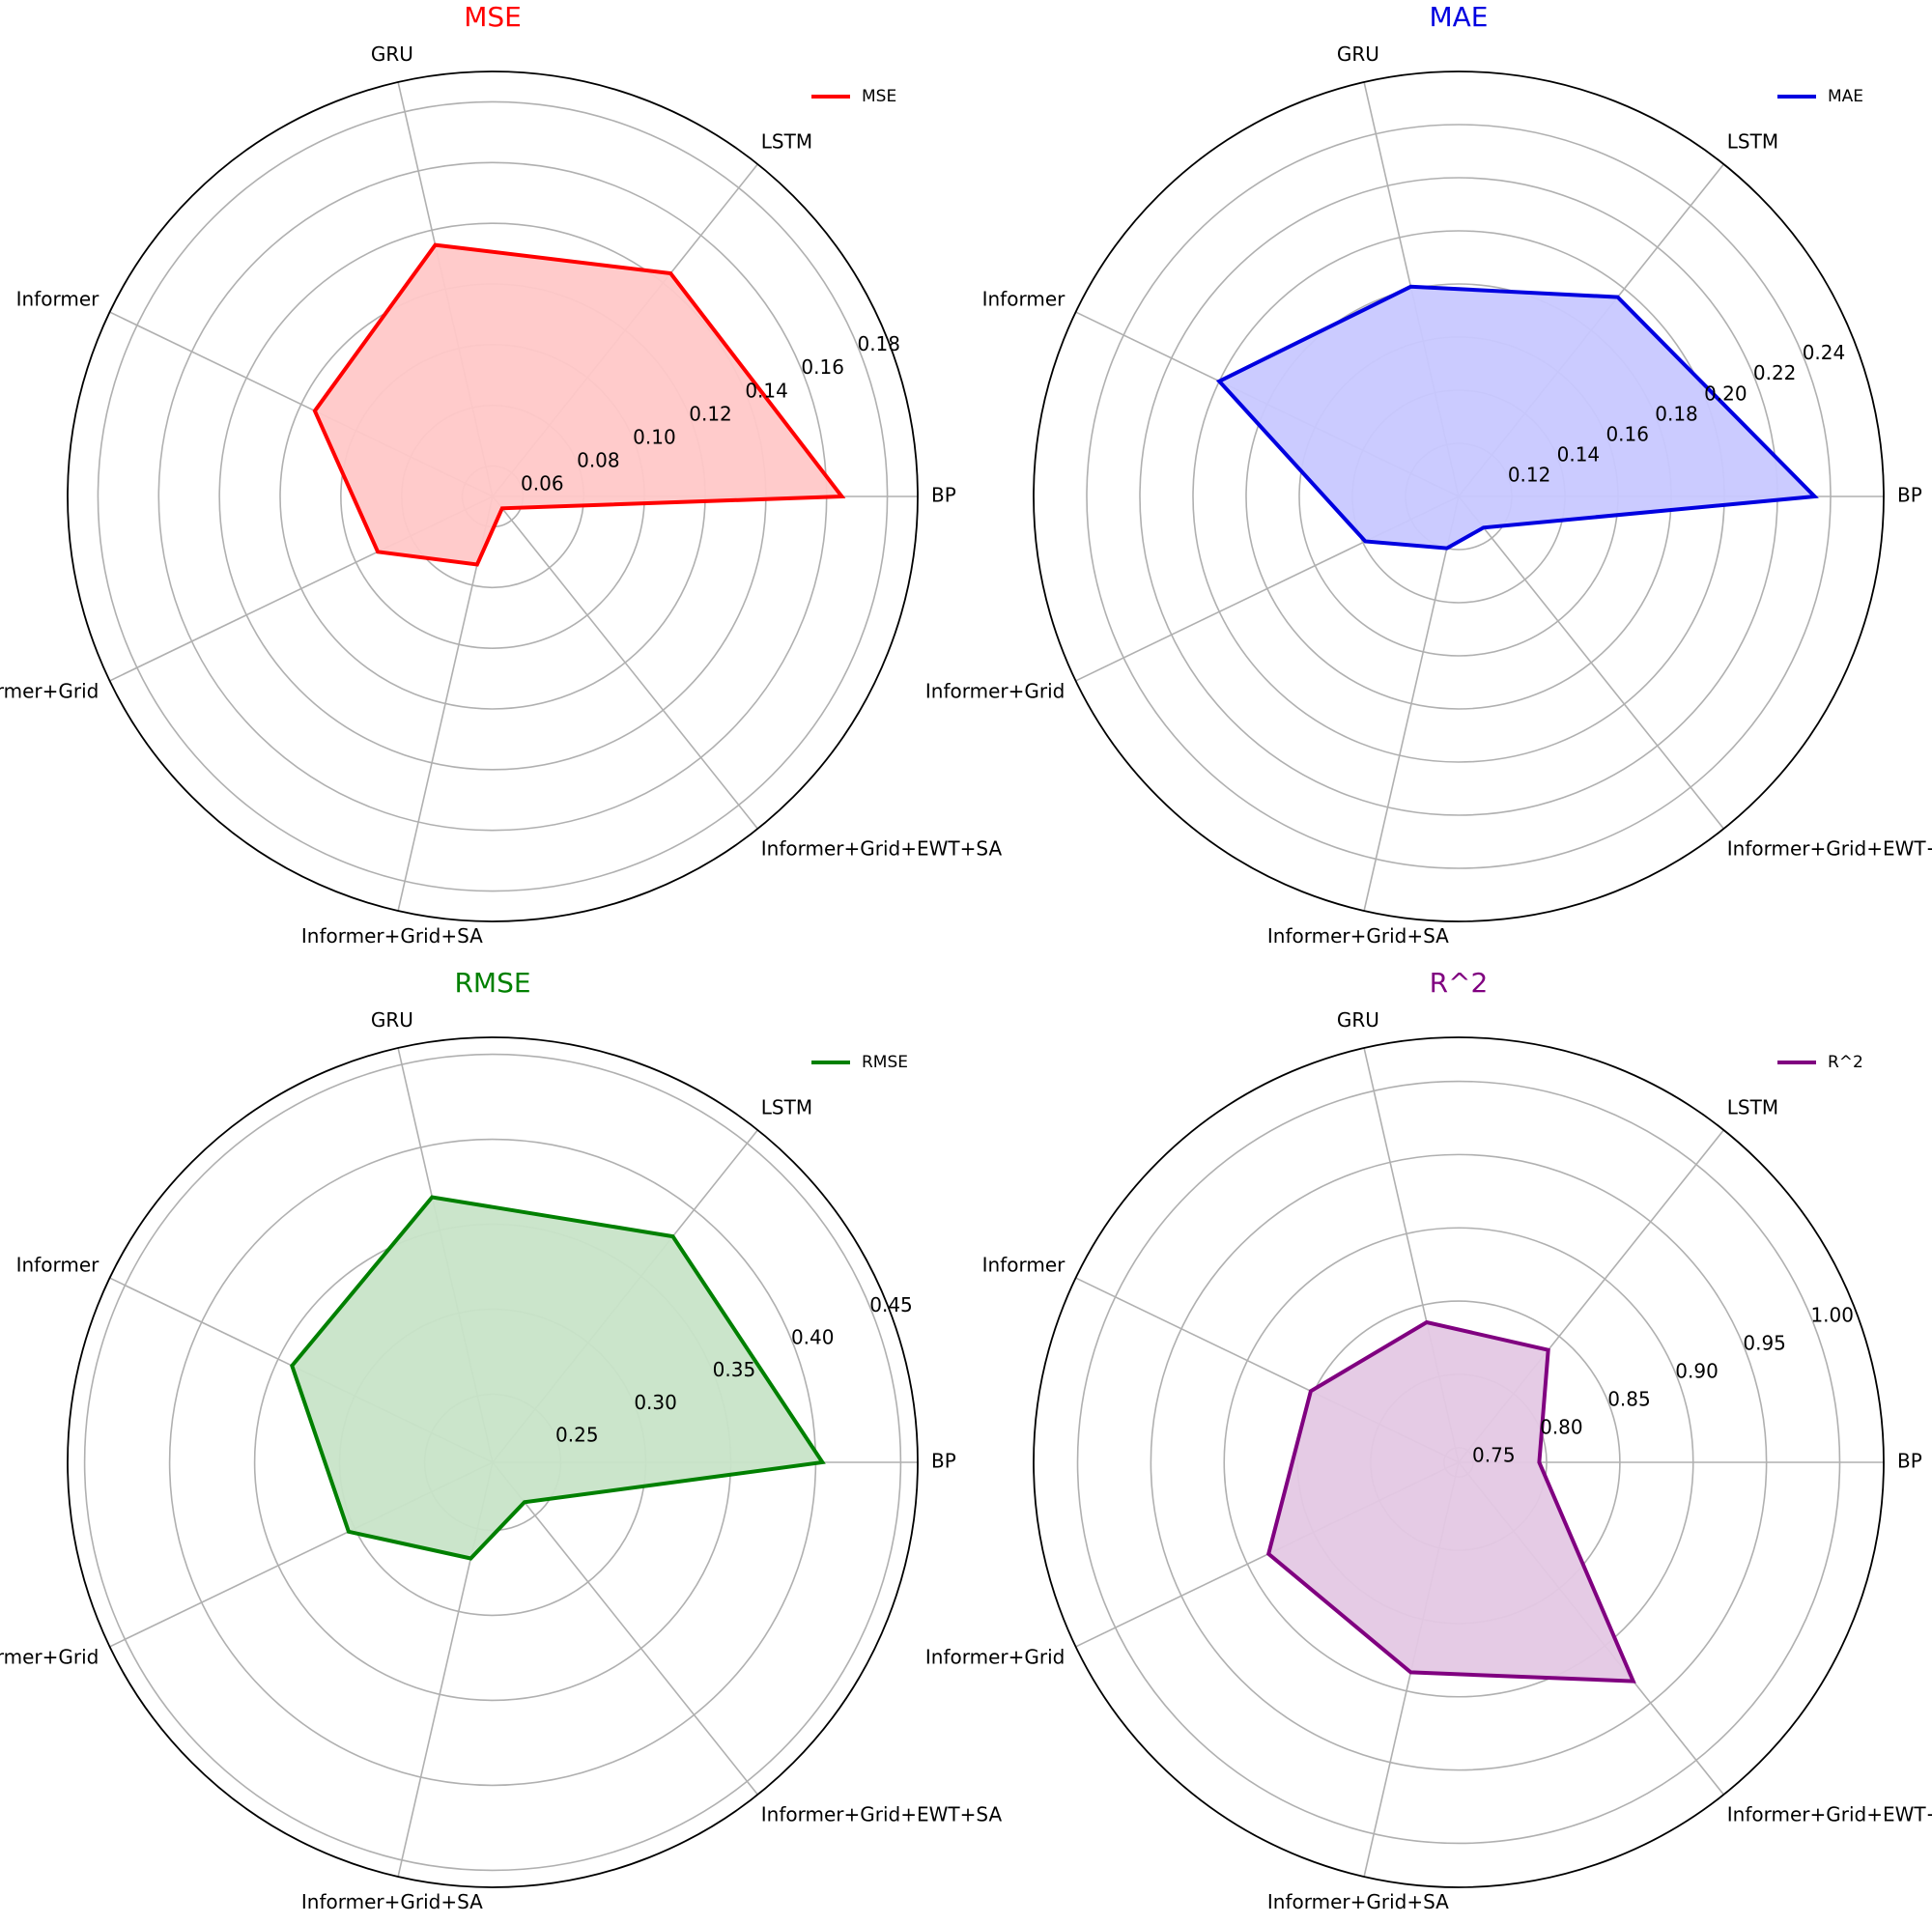 The width and height of the screenshot is (1932, 1924). What do you see at coordinates (492, 983) in the screenshot?
I see `chart-title: RMSE` at bounding box center [492, 983].